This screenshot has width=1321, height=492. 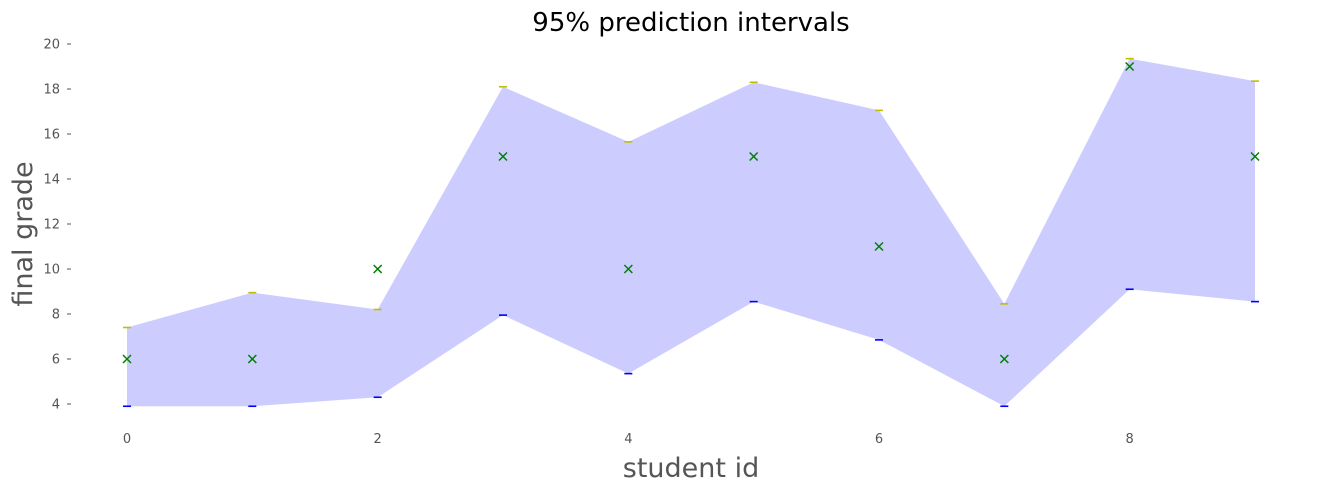 What do you see at coordinates (51, 90) in the screenshot?
I see `y-tick-label: 18` at bounding box center [51, 90].